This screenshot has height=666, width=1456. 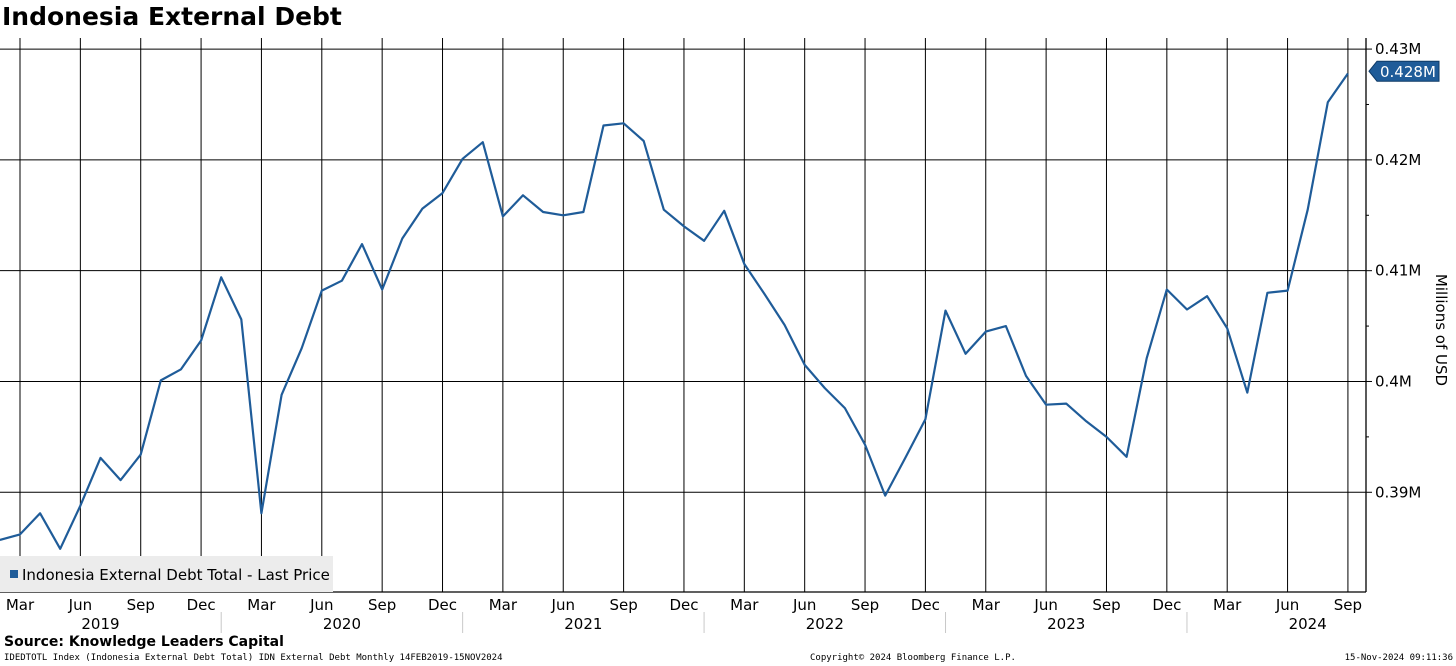 What do you see at coordinates (583, 624) in the screenshot?
I see `x-year-label: 2021` at bounding box center [583, 624].